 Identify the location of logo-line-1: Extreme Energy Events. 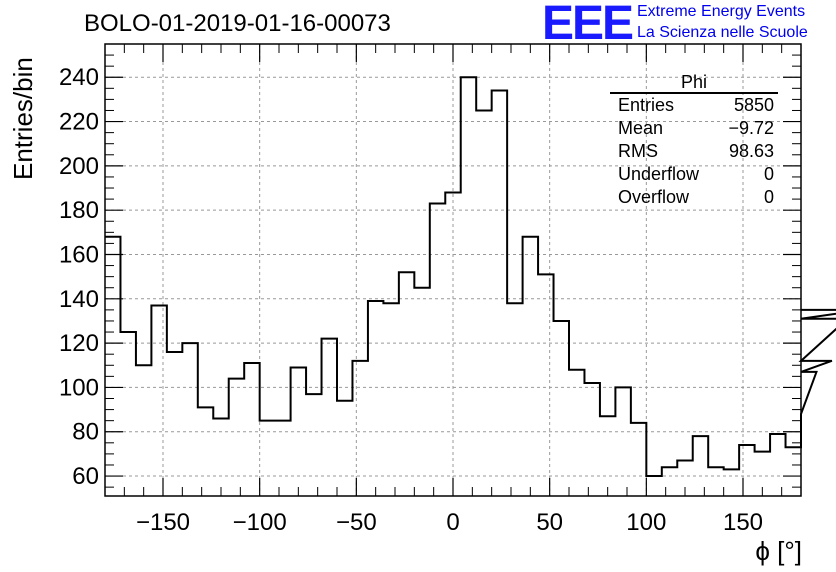
(721, 11).